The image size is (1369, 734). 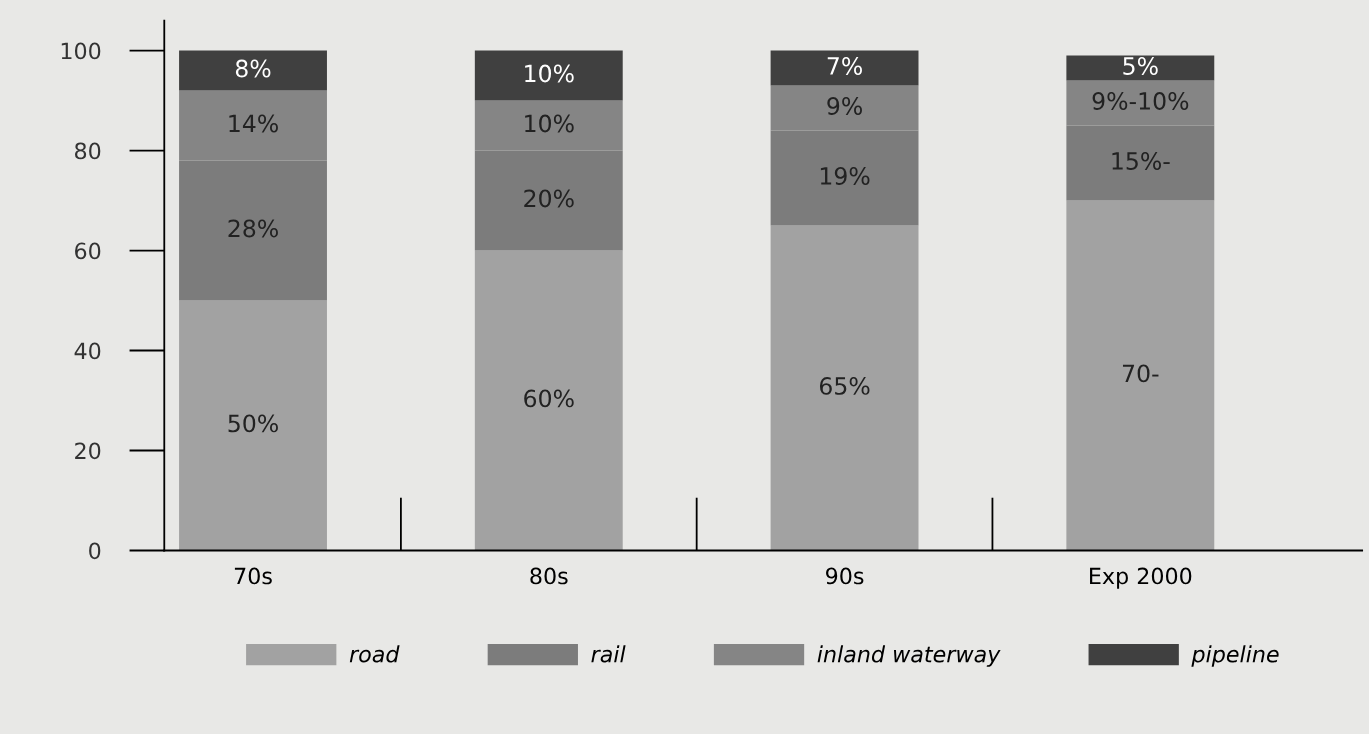 I want to click on y-tick-label: 20, so click(x=88, y=451).